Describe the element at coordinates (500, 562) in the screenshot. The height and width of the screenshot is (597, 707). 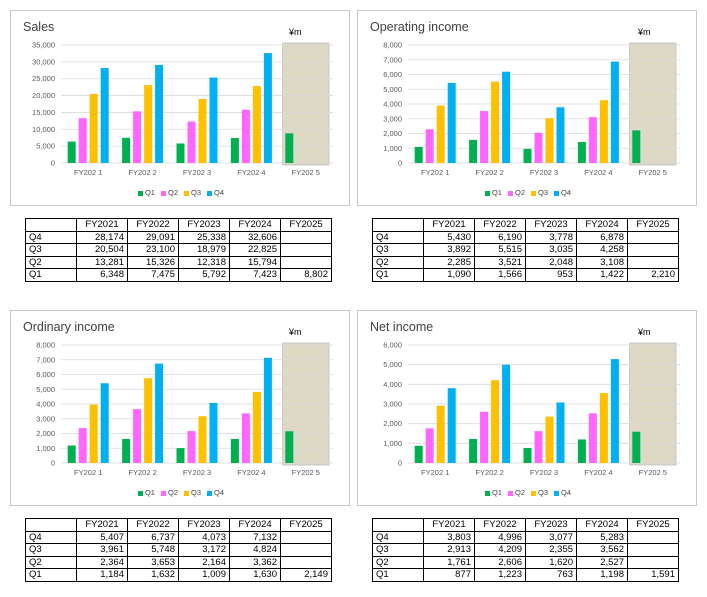
I see `table-cell: 2,606` at that location.